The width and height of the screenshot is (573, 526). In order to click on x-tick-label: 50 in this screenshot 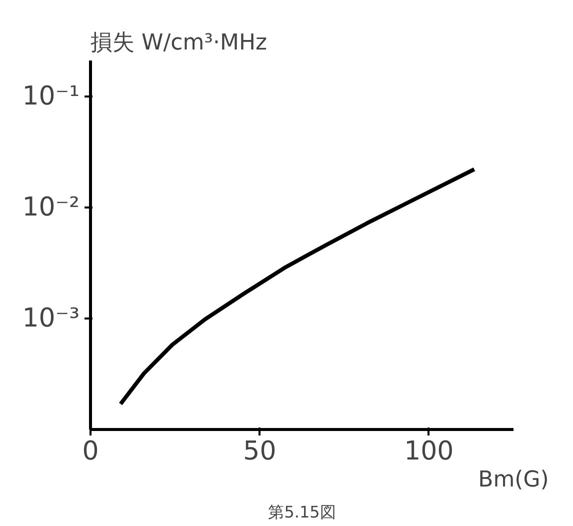, I will do `click(259, 451)`.